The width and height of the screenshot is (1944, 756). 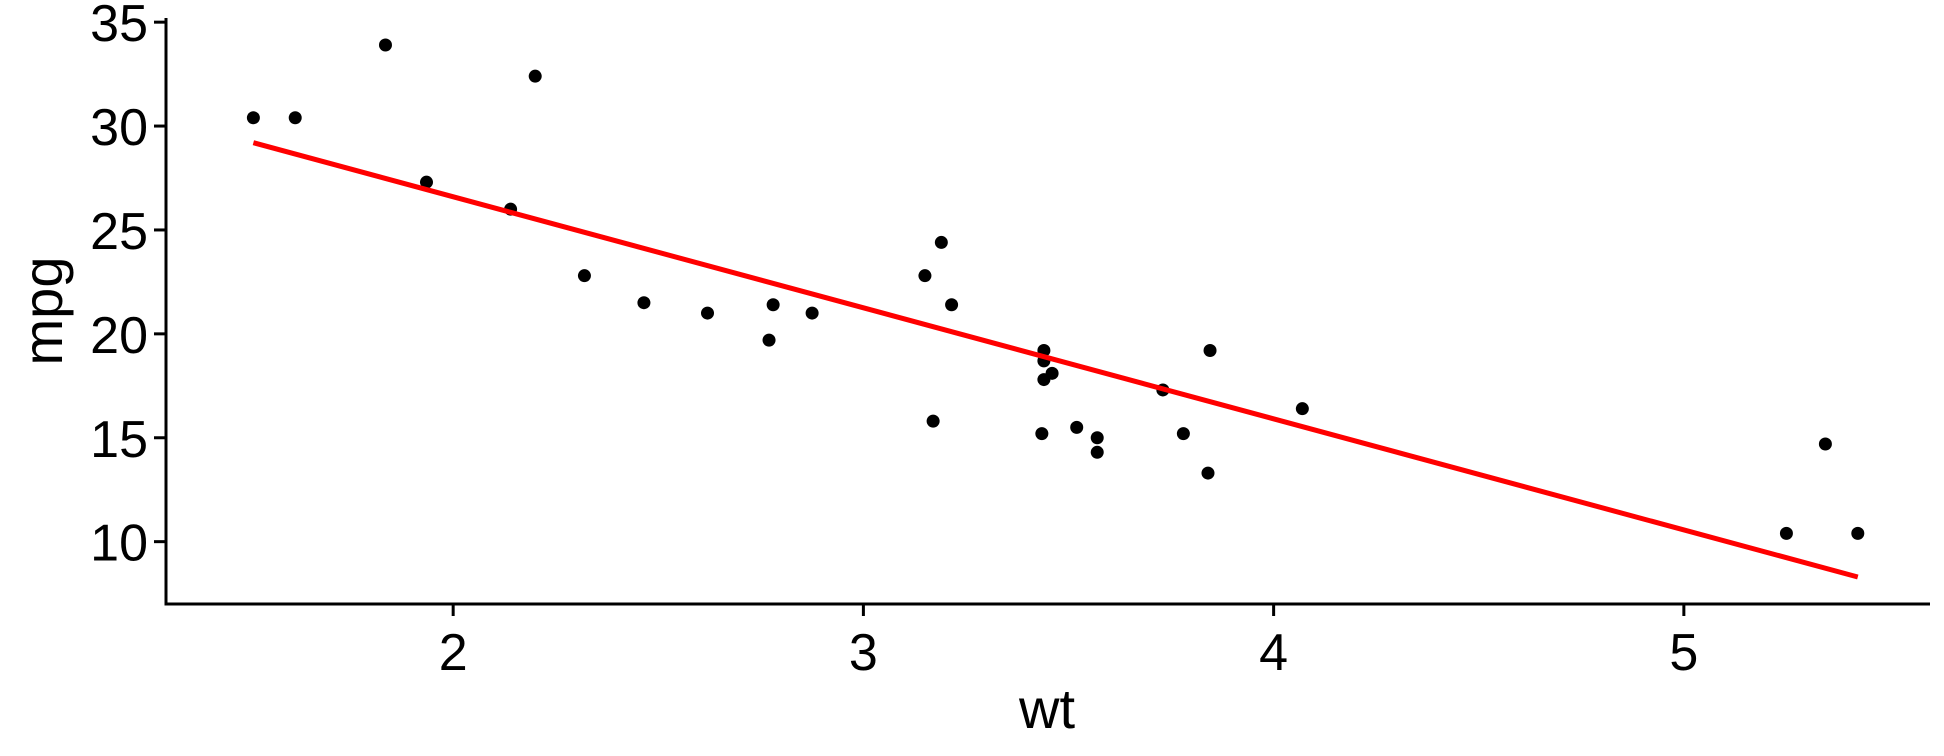 What do you see at coordinates (129, 302) in the screenshot?
I see `y-axis: 10 15 20 25 30 35` at bounding box center [129, 302].